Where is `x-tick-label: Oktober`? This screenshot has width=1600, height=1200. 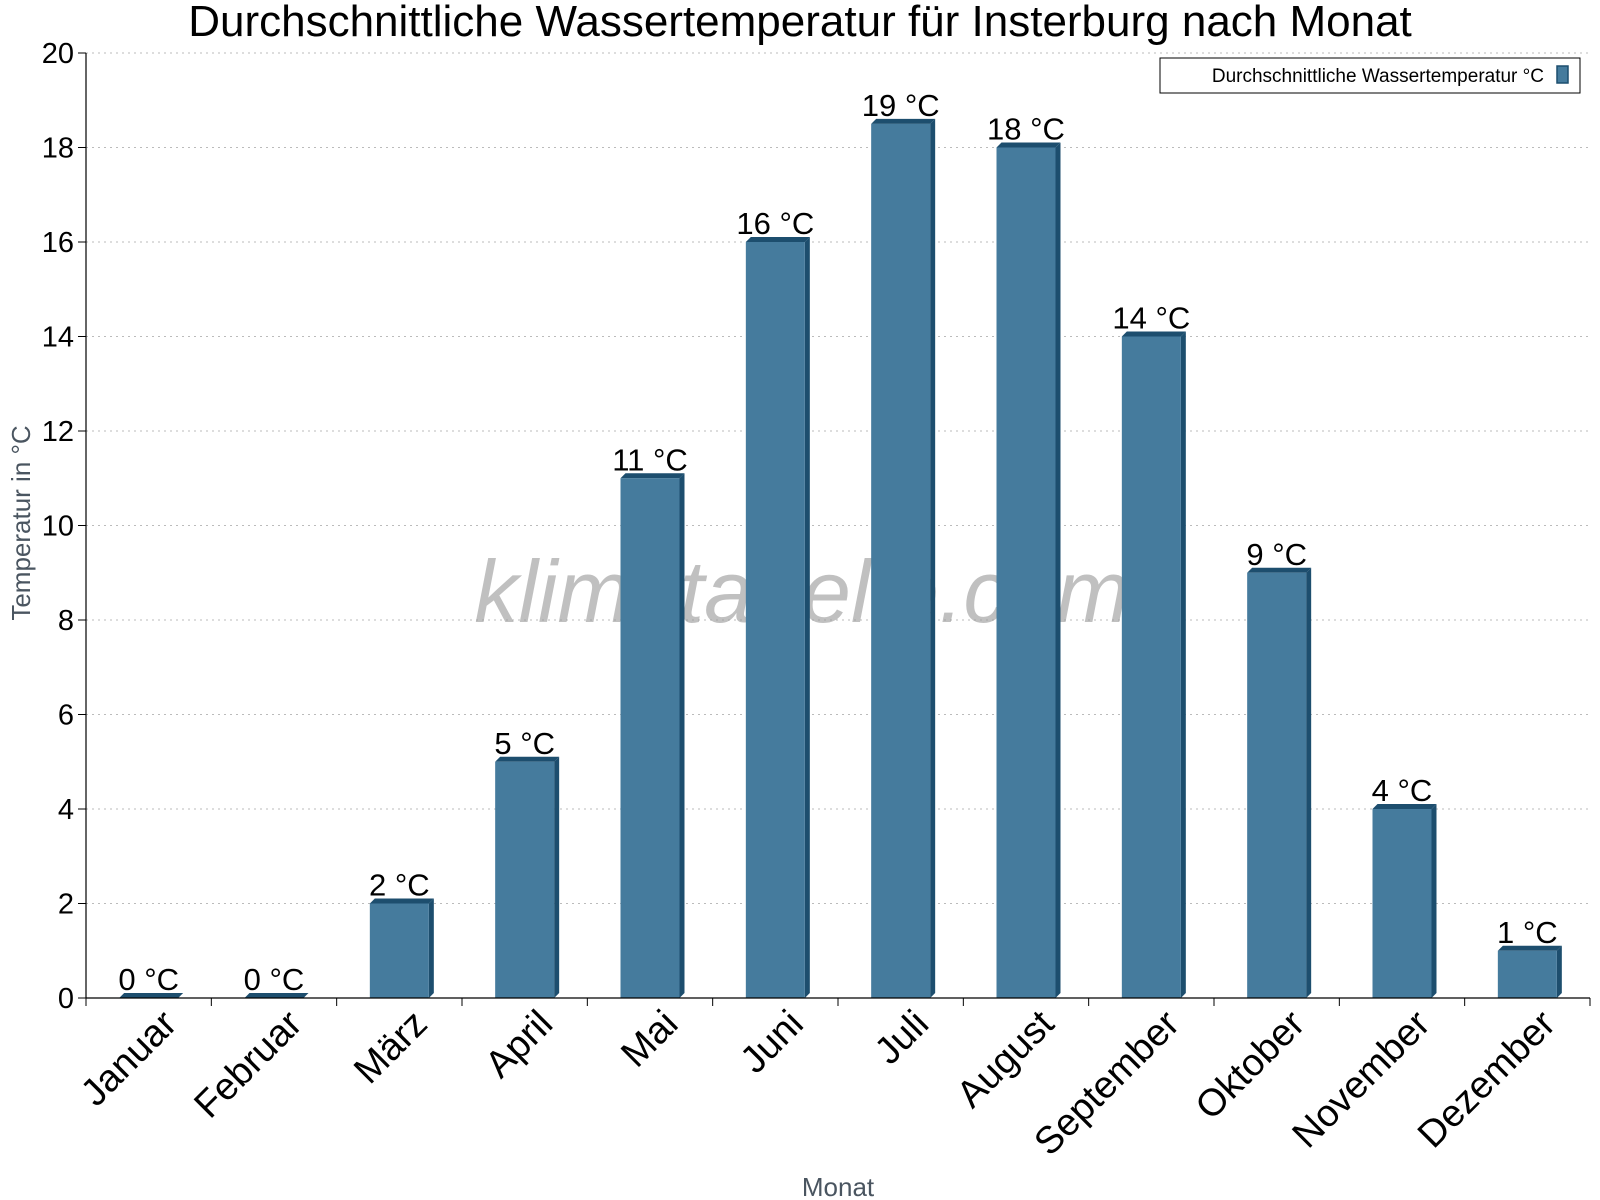
x-tick-label: Oktober is located at coordinates (1251, 1065).